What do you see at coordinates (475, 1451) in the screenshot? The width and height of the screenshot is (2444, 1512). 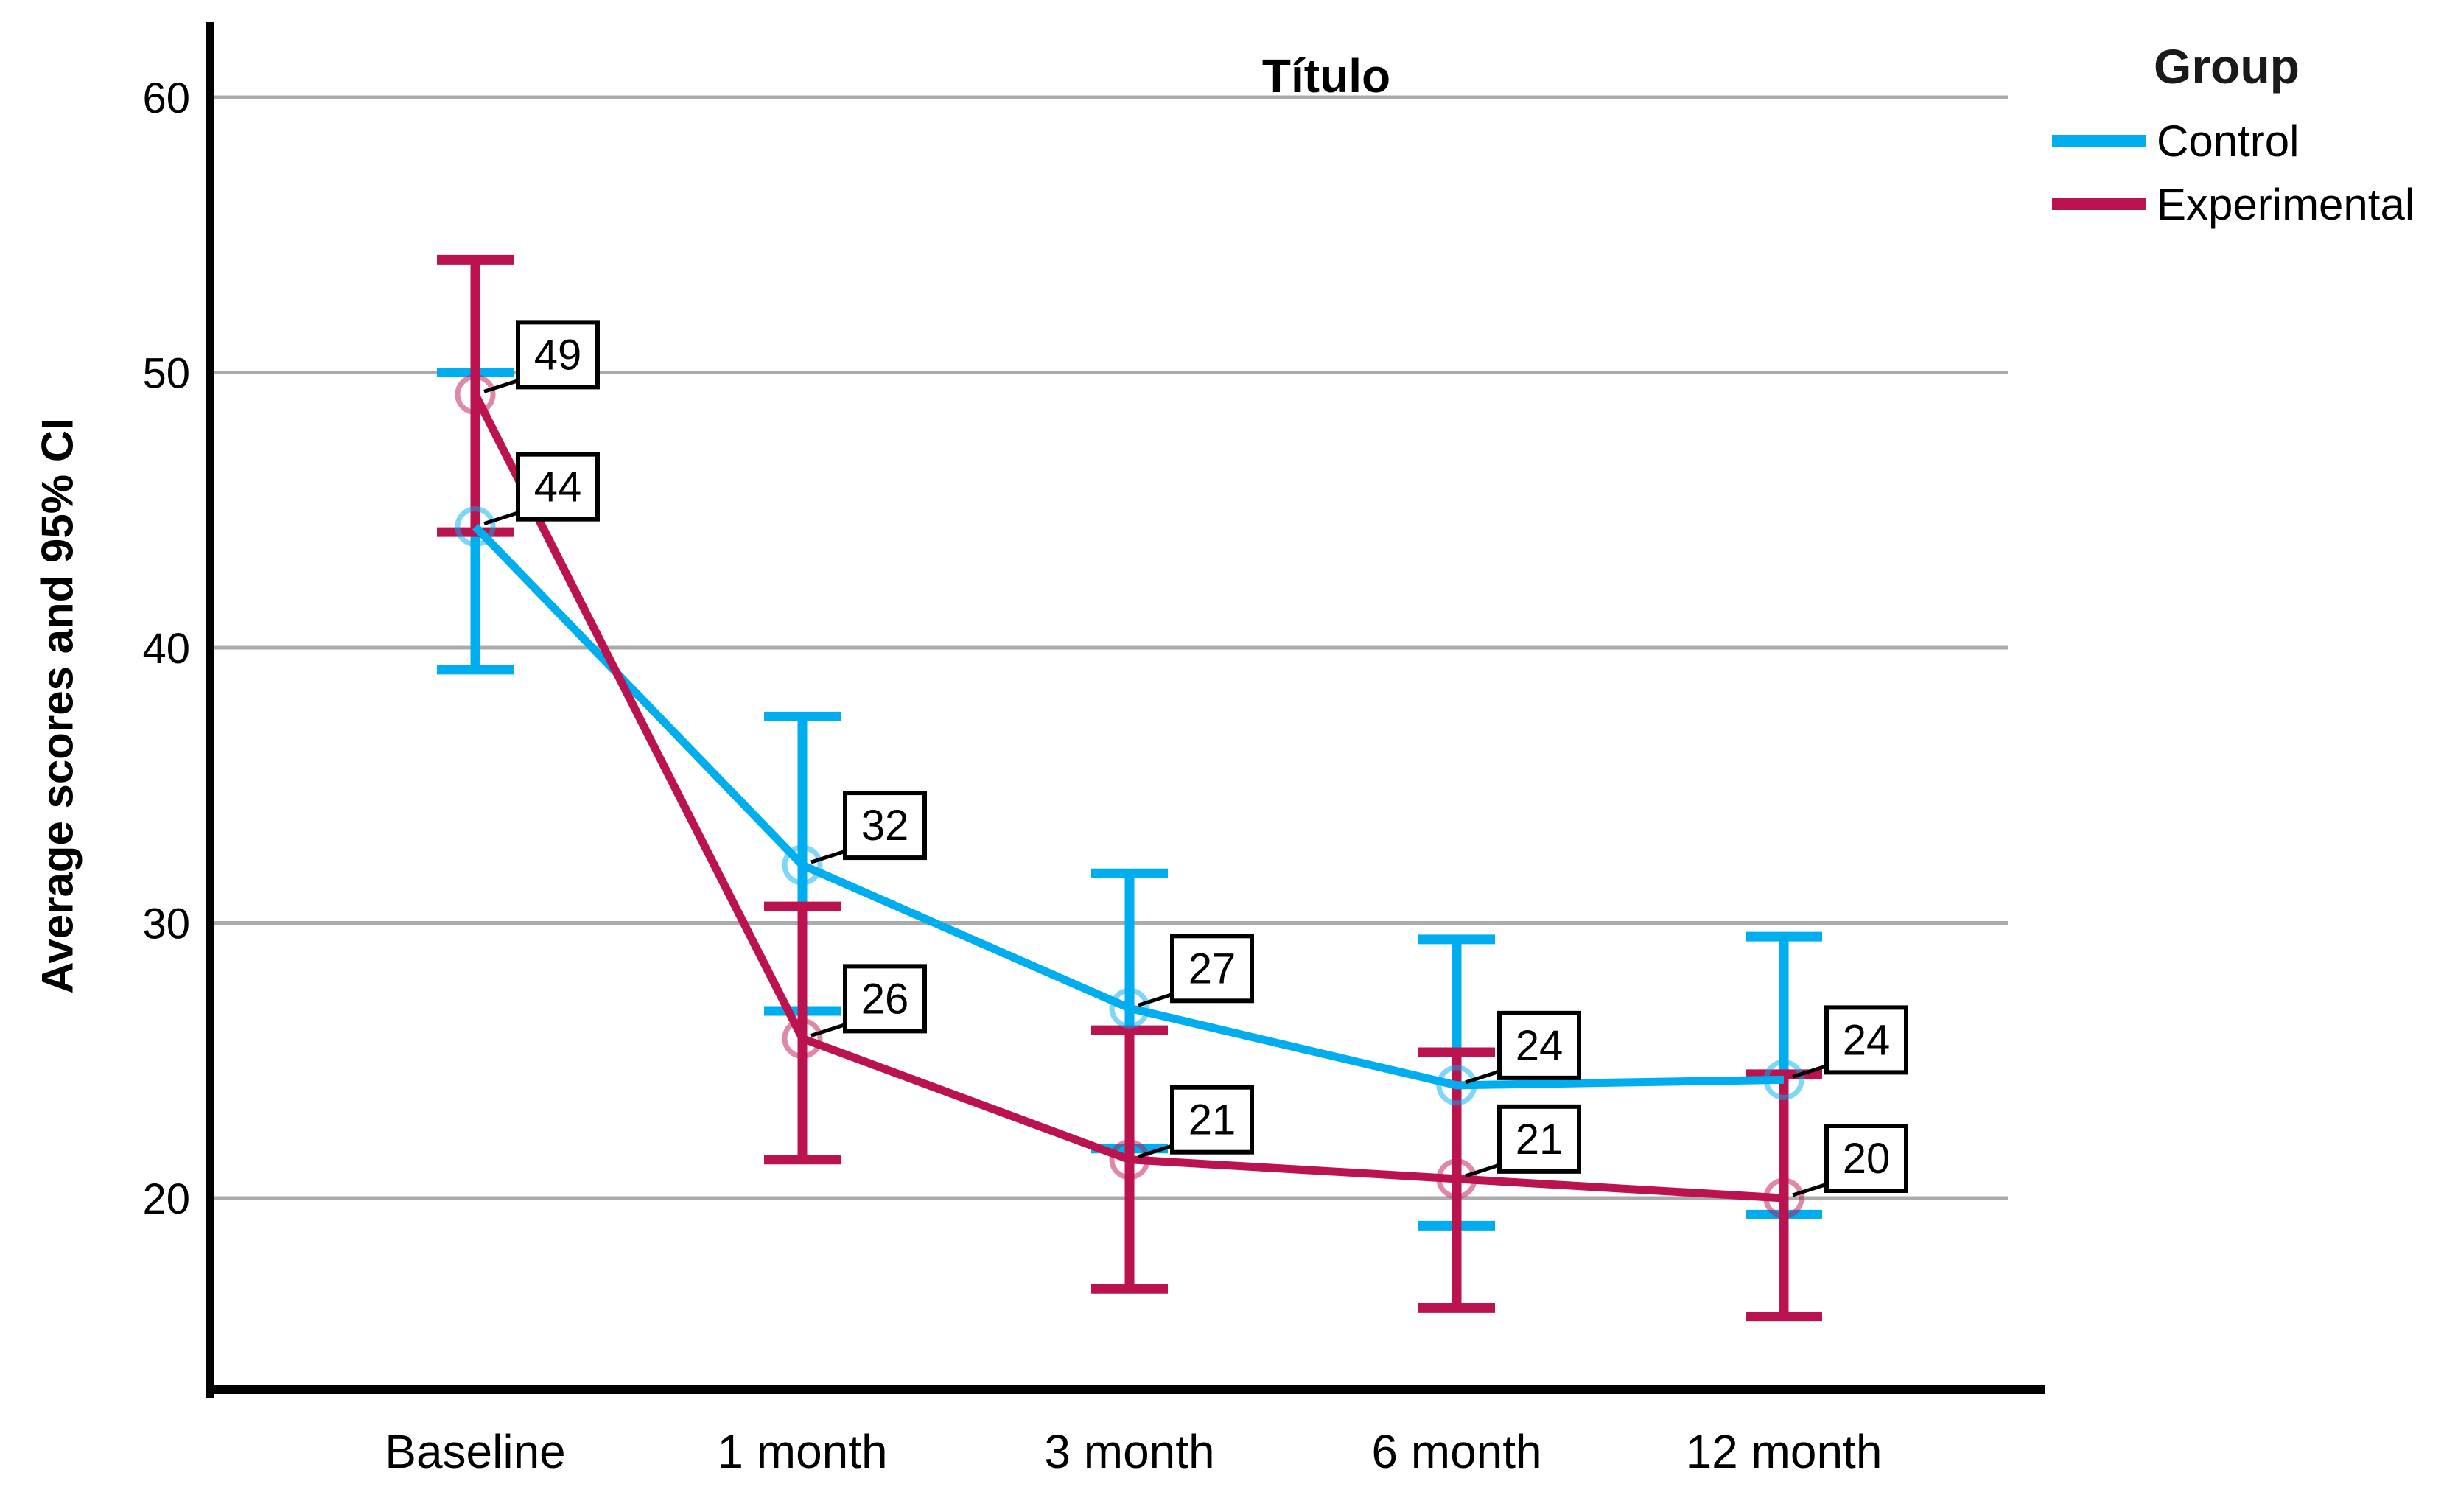 I see `x-category-label: Baseline` at bounding box center [475, 1451].